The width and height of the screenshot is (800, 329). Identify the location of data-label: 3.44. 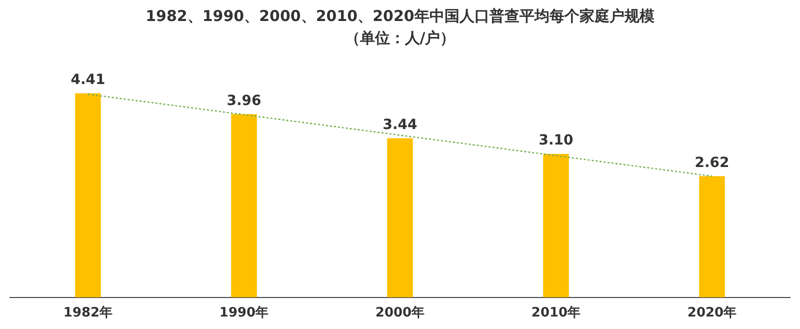
(400, 124).